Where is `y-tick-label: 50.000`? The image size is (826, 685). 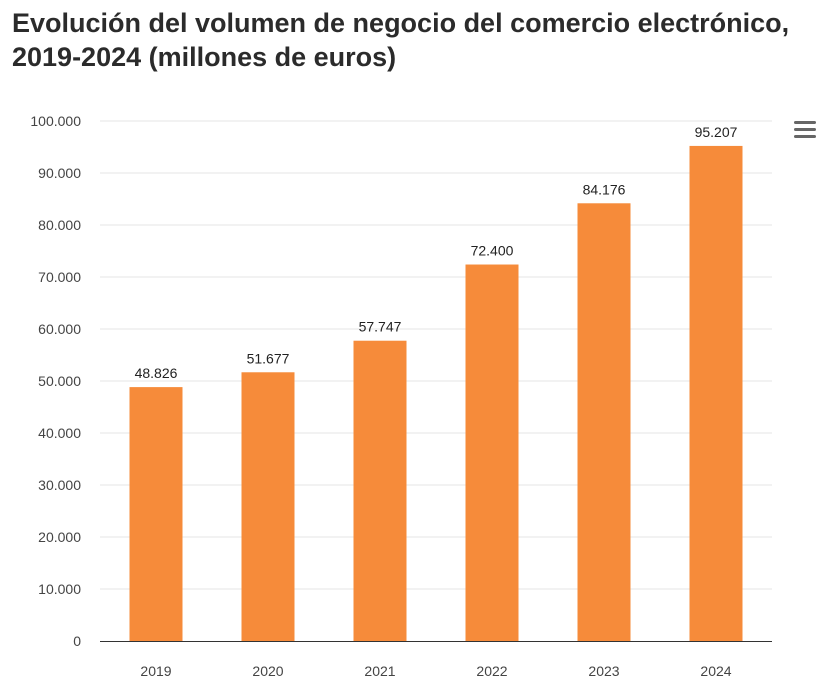 y-tick-label: 50.000 is located at coordinates (59, 381).